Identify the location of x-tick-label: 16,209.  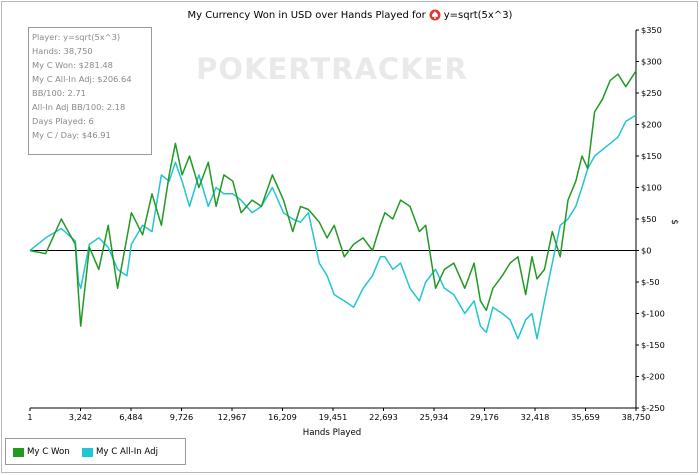
(282, 417).